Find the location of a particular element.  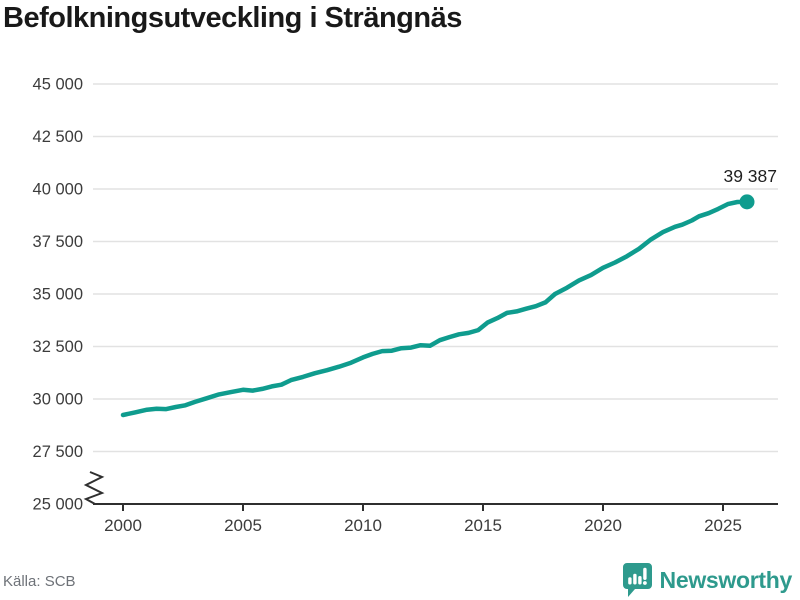

axis-break-icon is located at coordinates (94, 488).